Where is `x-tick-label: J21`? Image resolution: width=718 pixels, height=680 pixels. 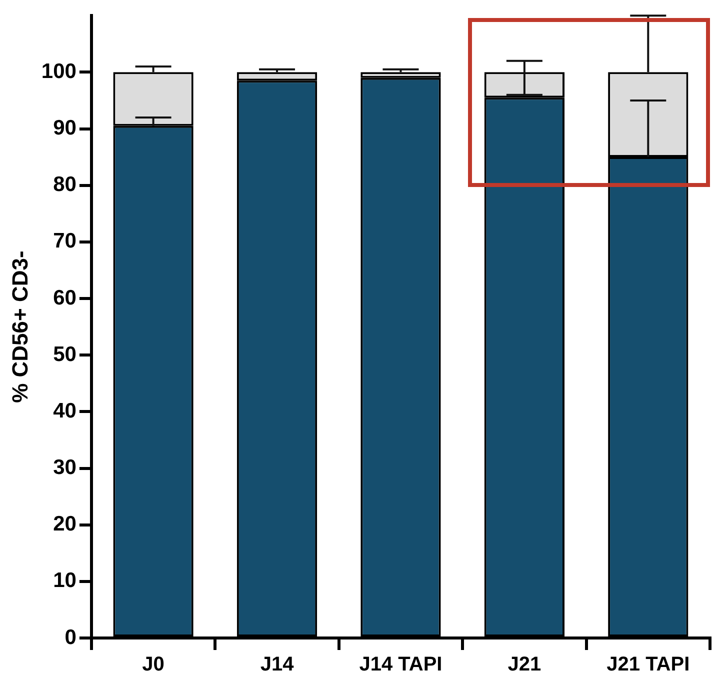 x-tick-label: J21 is located at coordinates (525, 665).